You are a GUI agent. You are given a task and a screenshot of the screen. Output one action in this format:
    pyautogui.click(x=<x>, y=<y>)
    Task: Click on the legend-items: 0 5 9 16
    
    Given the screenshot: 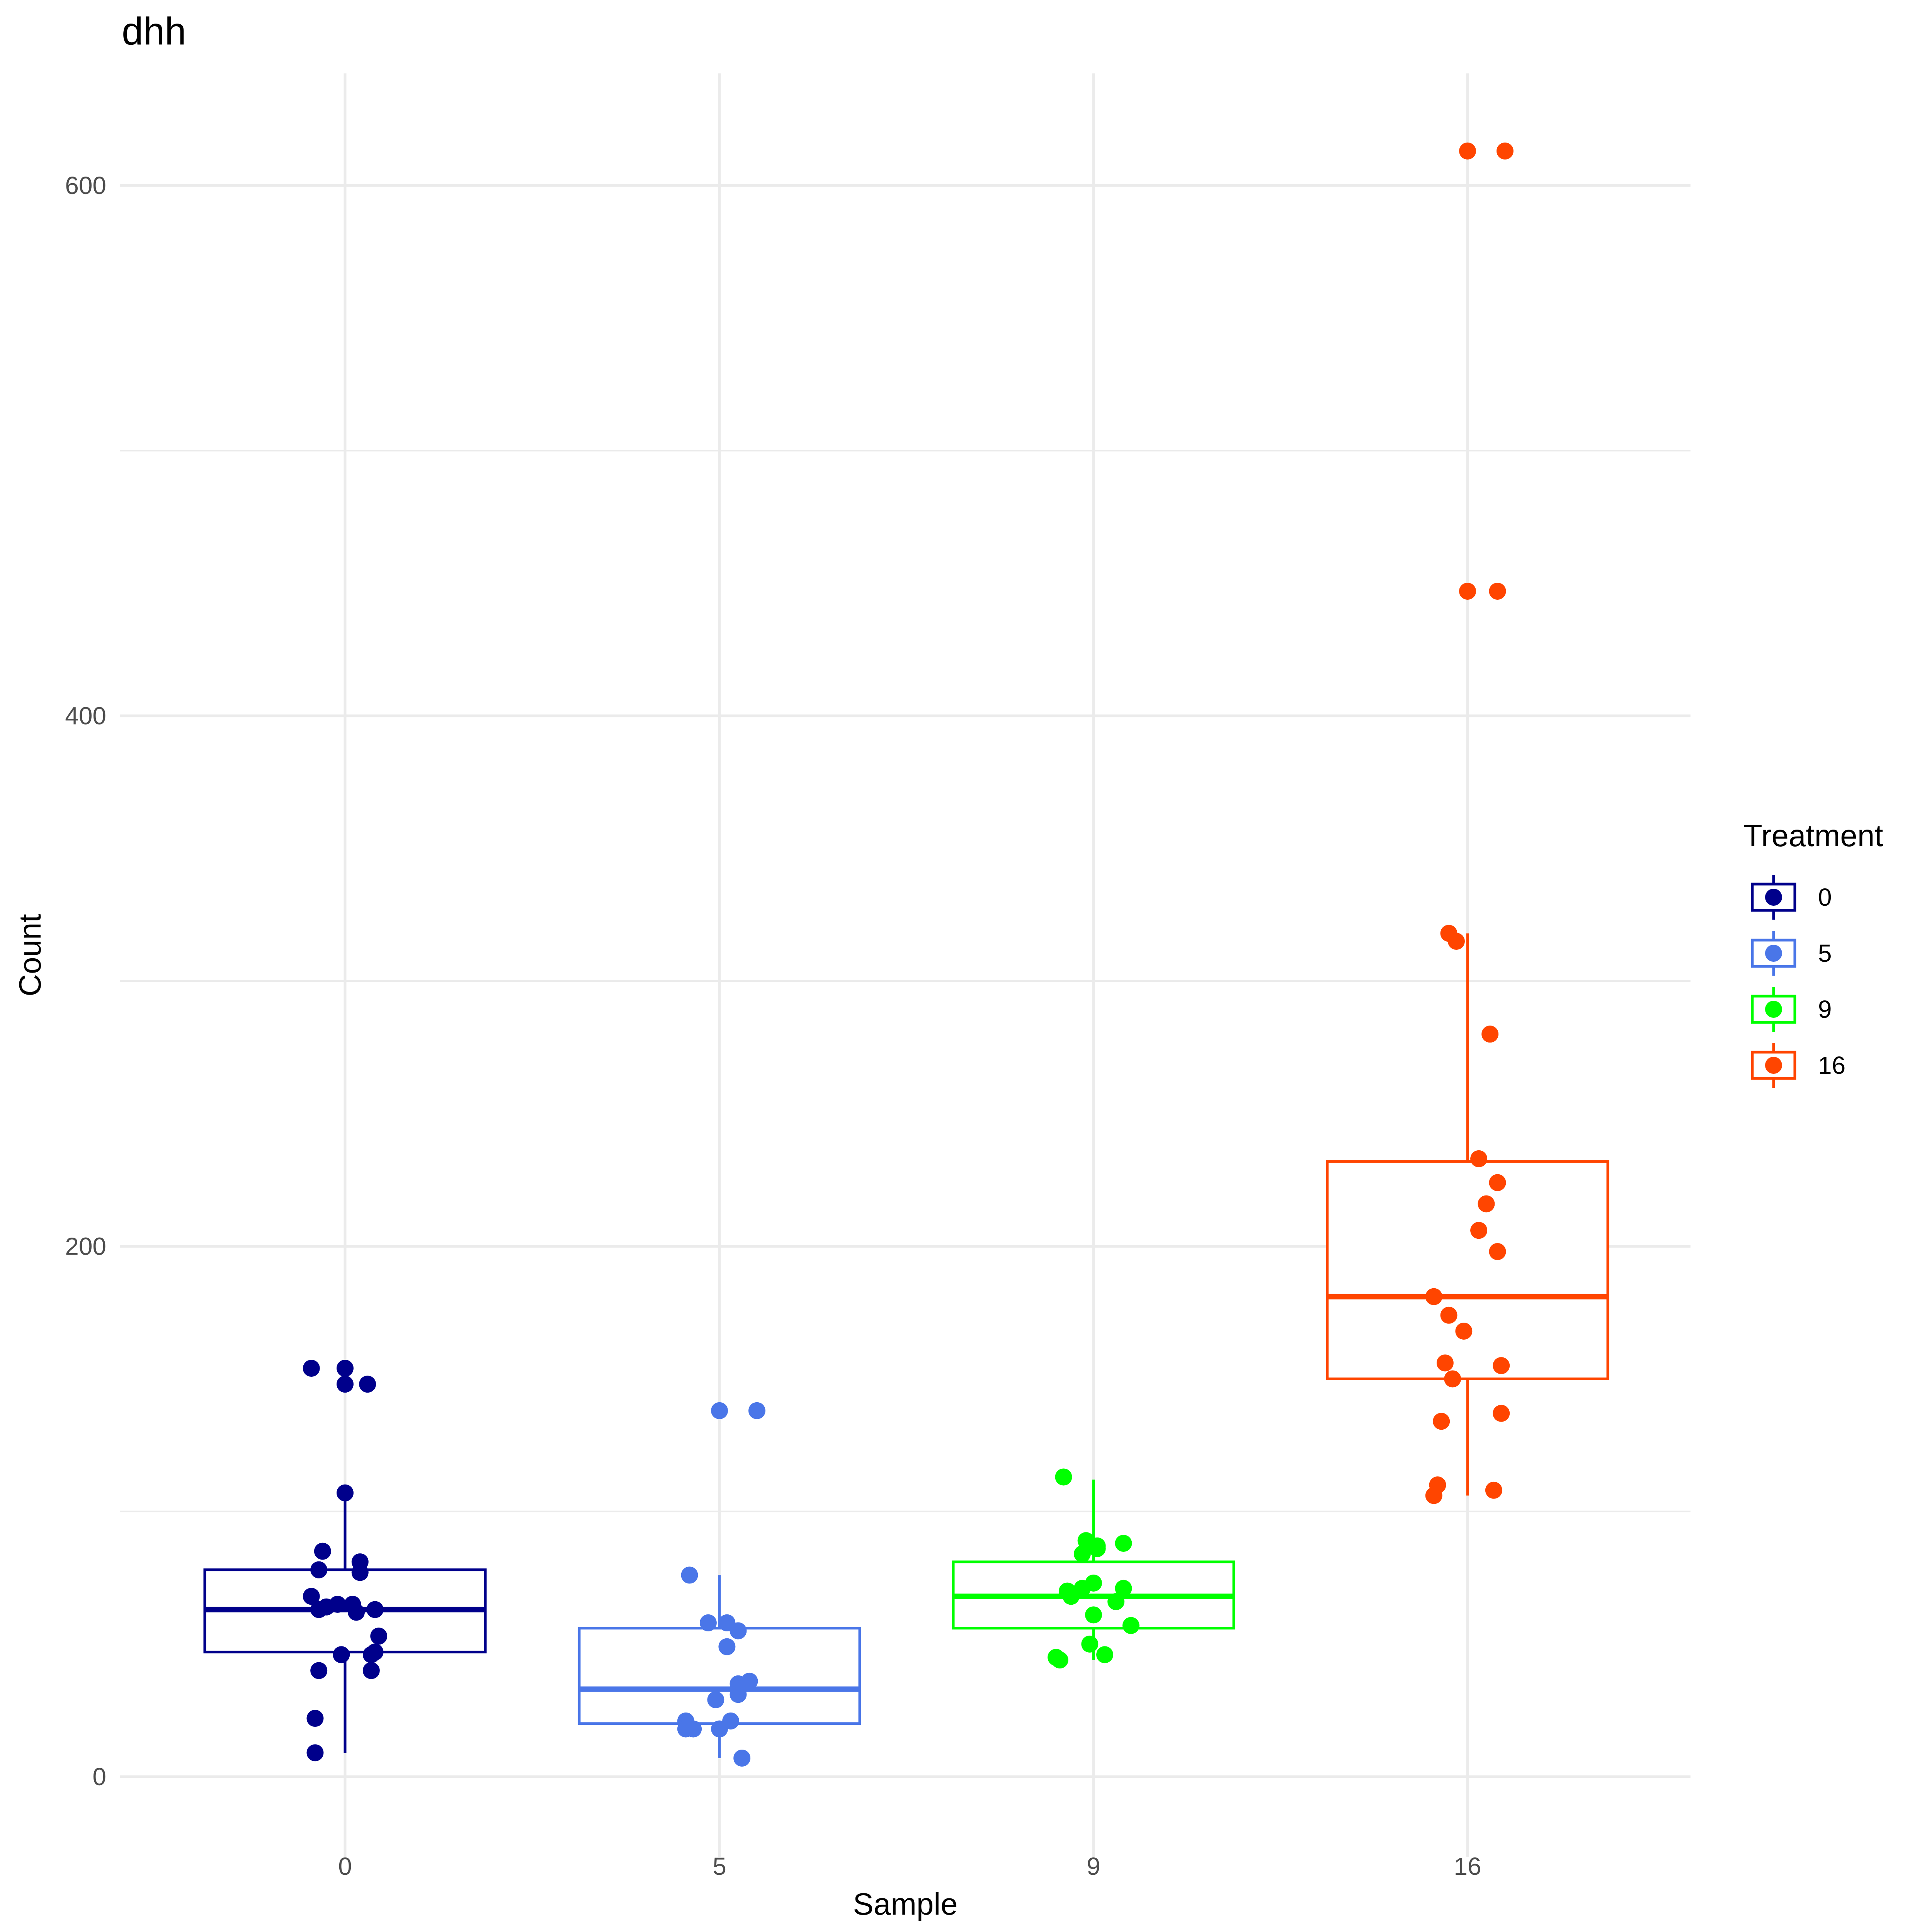 What is the action you would take?
    pyautogui.click(x=1798, y=982)
    